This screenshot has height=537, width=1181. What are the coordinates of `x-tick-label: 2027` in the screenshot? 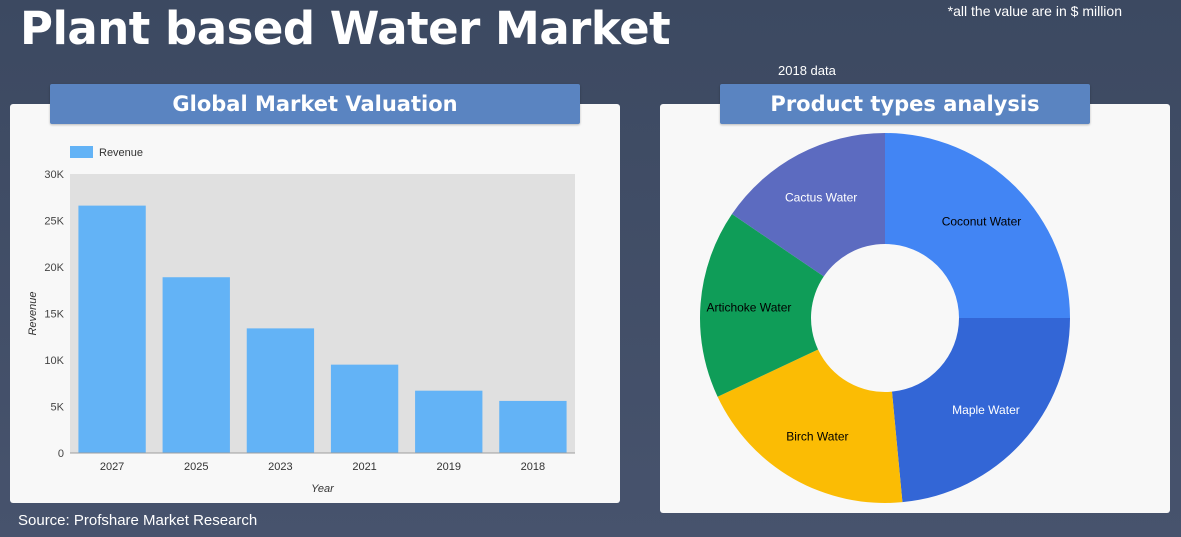 It's located at (112, 467).